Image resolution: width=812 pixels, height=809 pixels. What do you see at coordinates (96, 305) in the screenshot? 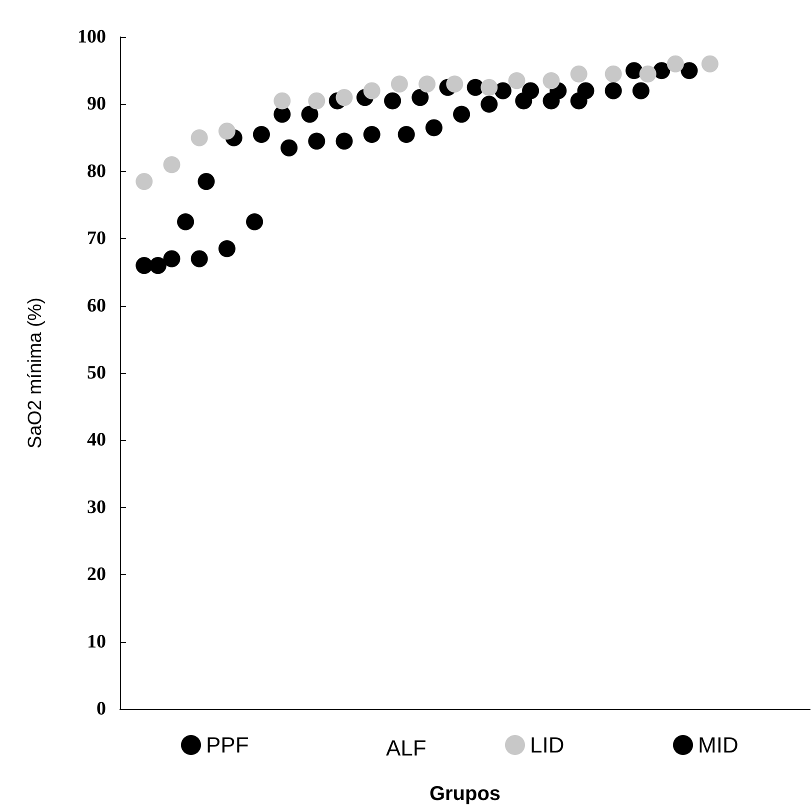
I see `y-tick-label: 60` at bounding box center [96, 305].